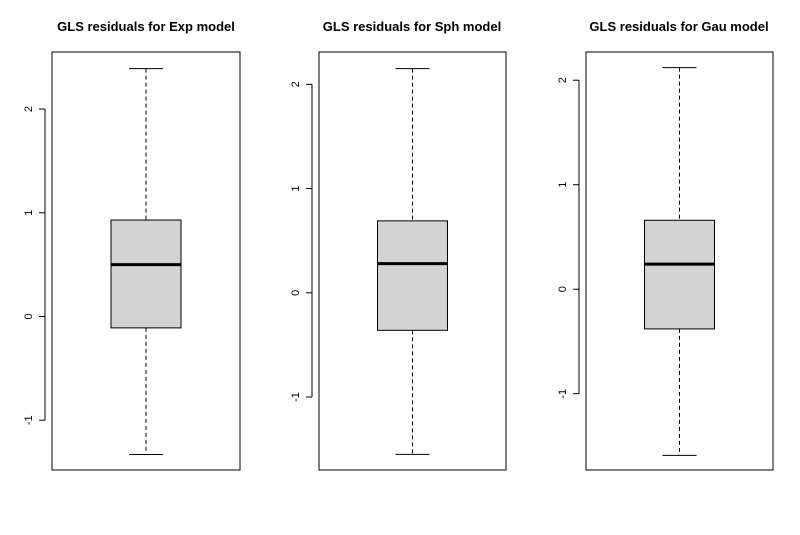 The height and width of the screenshot is (535, 800). Describe the element at coordinates (412, 26) in the screenshot. I see `chart-title: GLS residuals for Sph model` at that location.